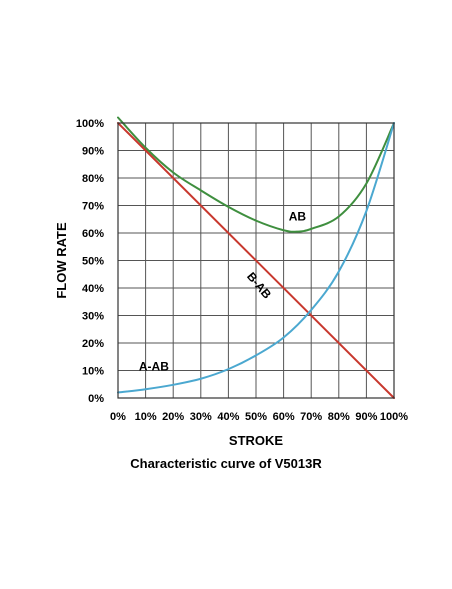 This screenshot has width=452, height=589. I want to click on y-tick-label: 70%, so click(93, 207).